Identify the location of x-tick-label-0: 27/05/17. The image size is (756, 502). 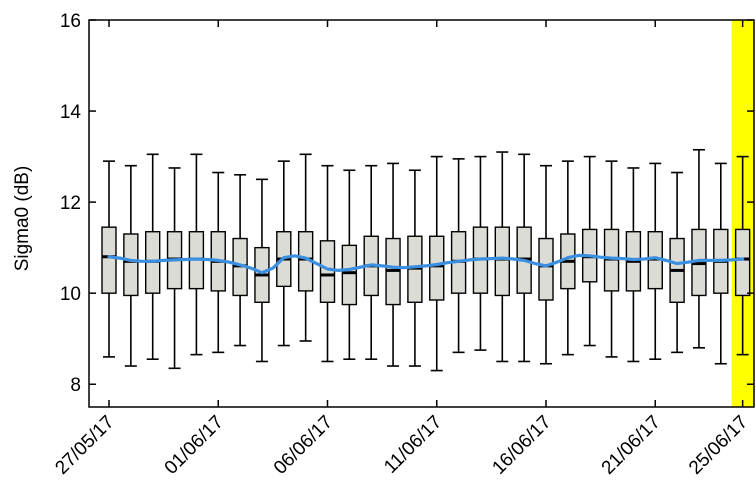
(84, 445).